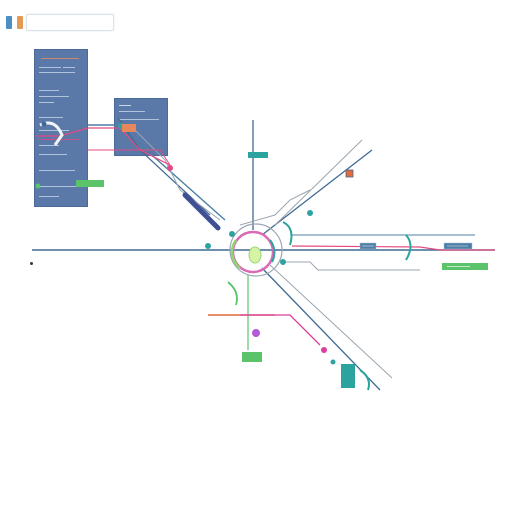 This screenshot has height=512, width=512. Describe the element at coordinates (14, 22) in the screenshot. I see `map-toolbar` at that location.